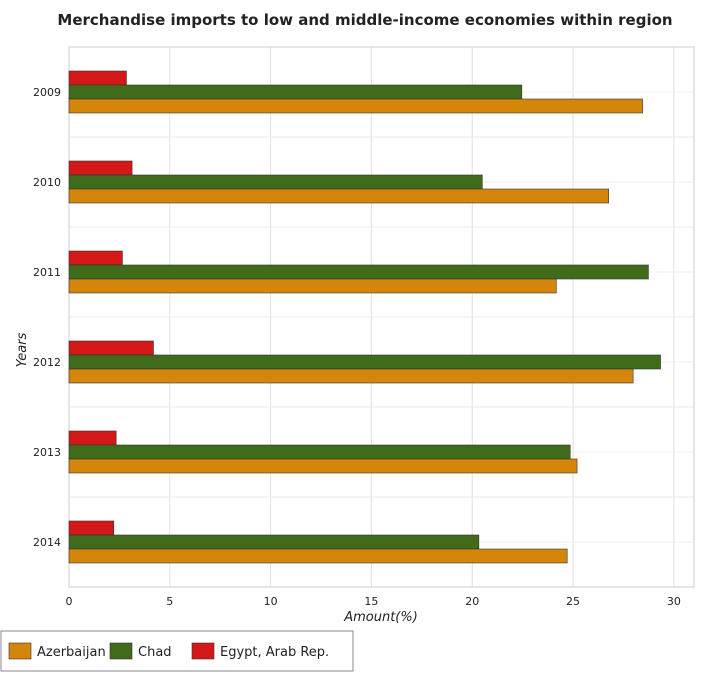 The image size is (705, 700). Describe the element at coordinates (274, 542) in the screenshot. I see `bar-chad-2014` at that location.